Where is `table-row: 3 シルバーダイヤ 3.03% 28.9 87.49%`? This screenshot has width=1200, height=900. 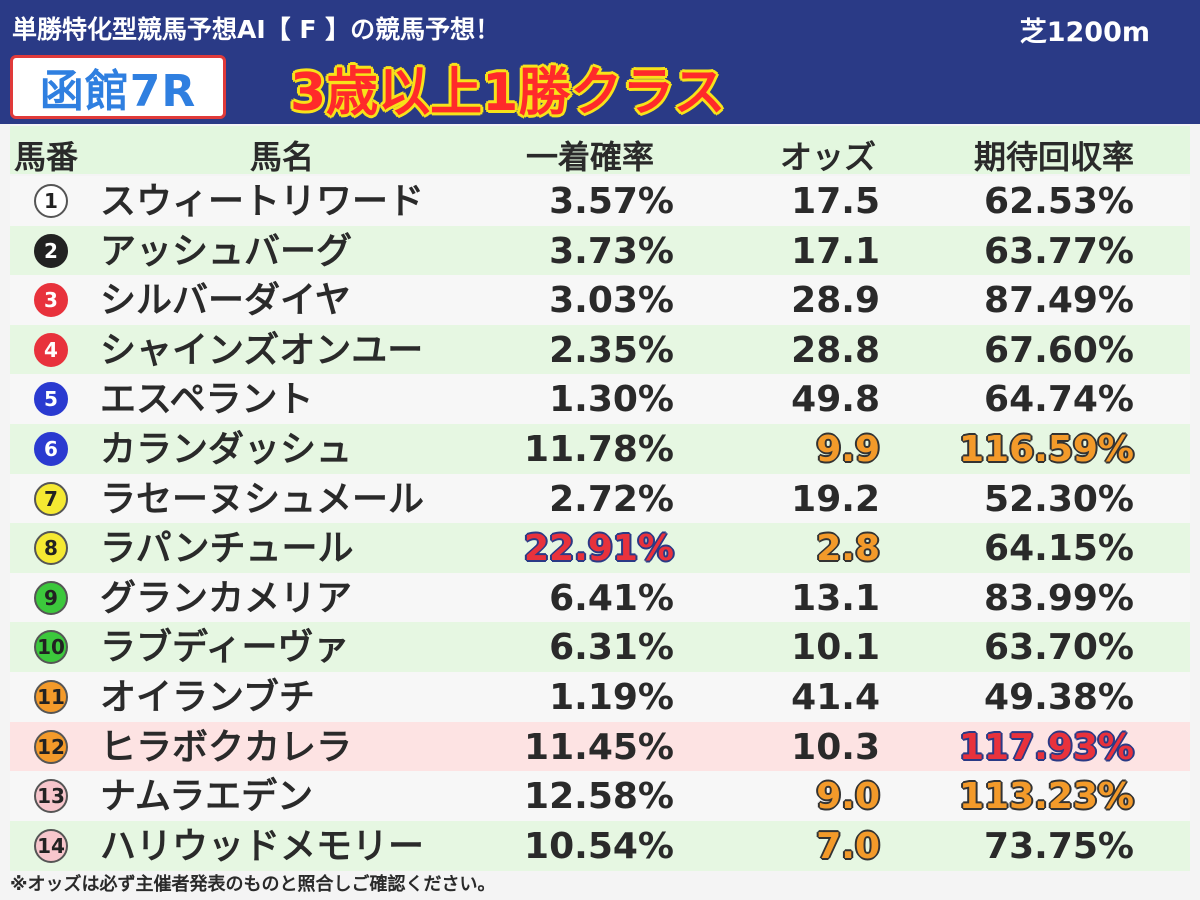 table-row: 3 シルバーダイヤ 3.03% 28.9 87.49% is located at coordinates (600, 300).